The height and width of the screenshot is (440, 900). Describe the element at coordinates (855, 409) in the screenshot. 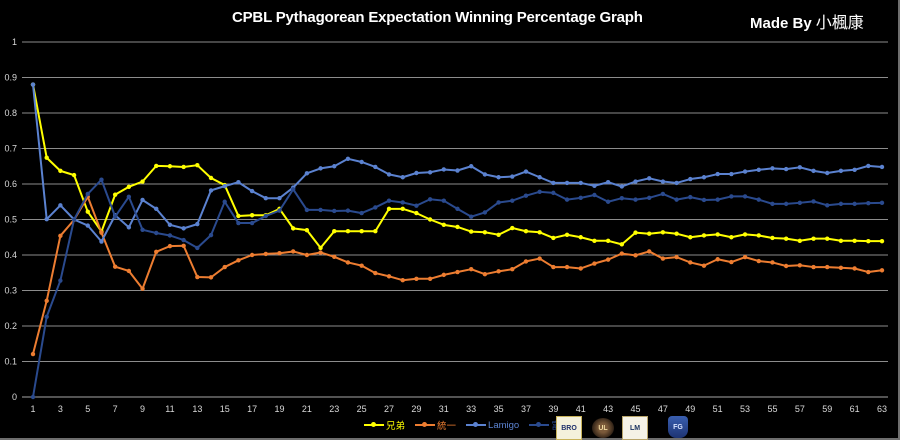

I see `x-tick-label: 61` at that location.